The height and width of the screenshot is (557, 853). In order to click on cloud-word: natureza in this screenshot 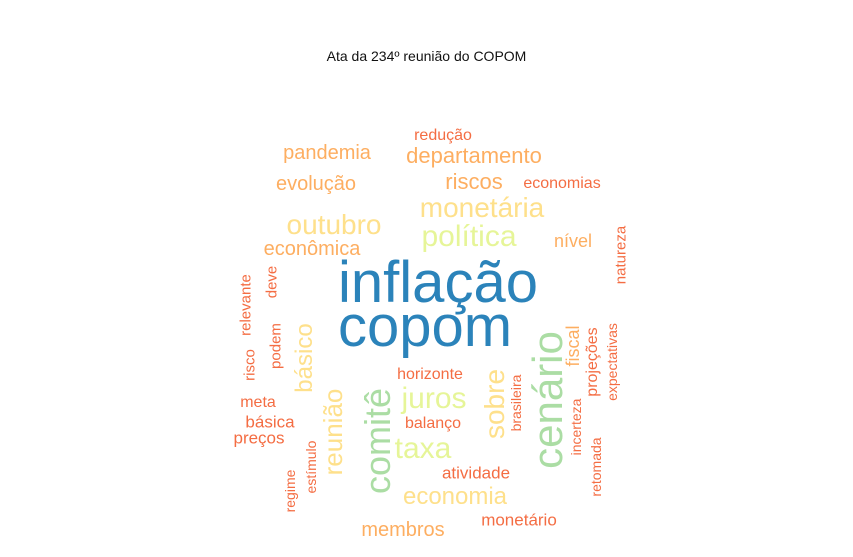, I will do `click(621, 255)`.